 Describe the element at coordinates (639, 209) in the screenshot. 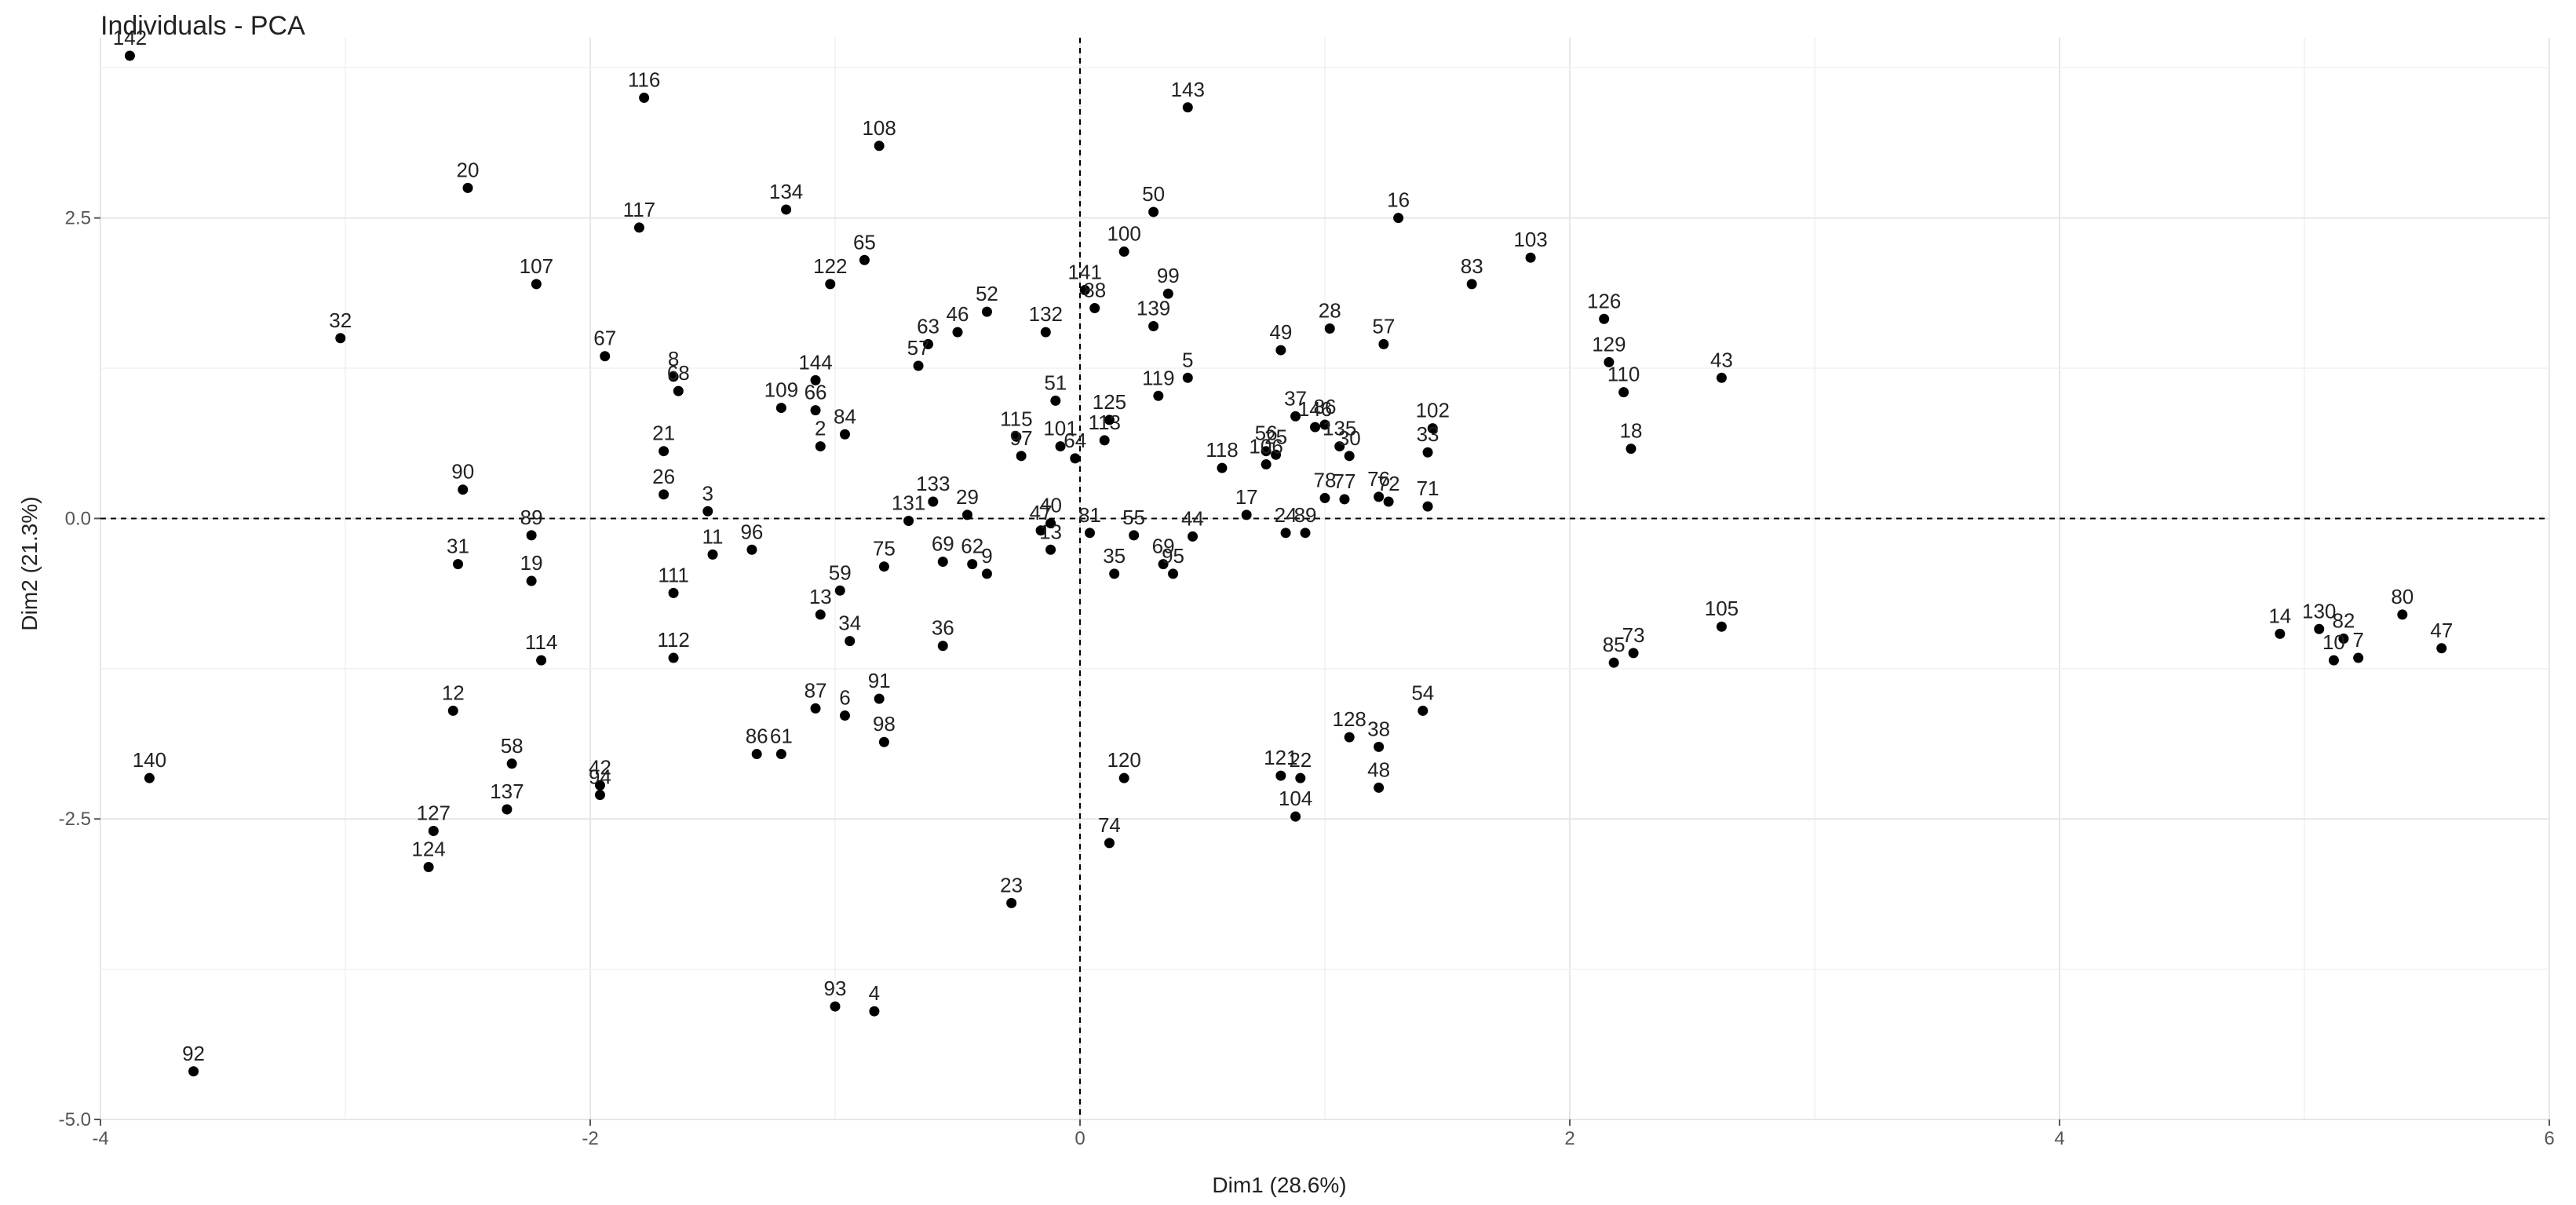

I see `data-point-label: 117` at that location.